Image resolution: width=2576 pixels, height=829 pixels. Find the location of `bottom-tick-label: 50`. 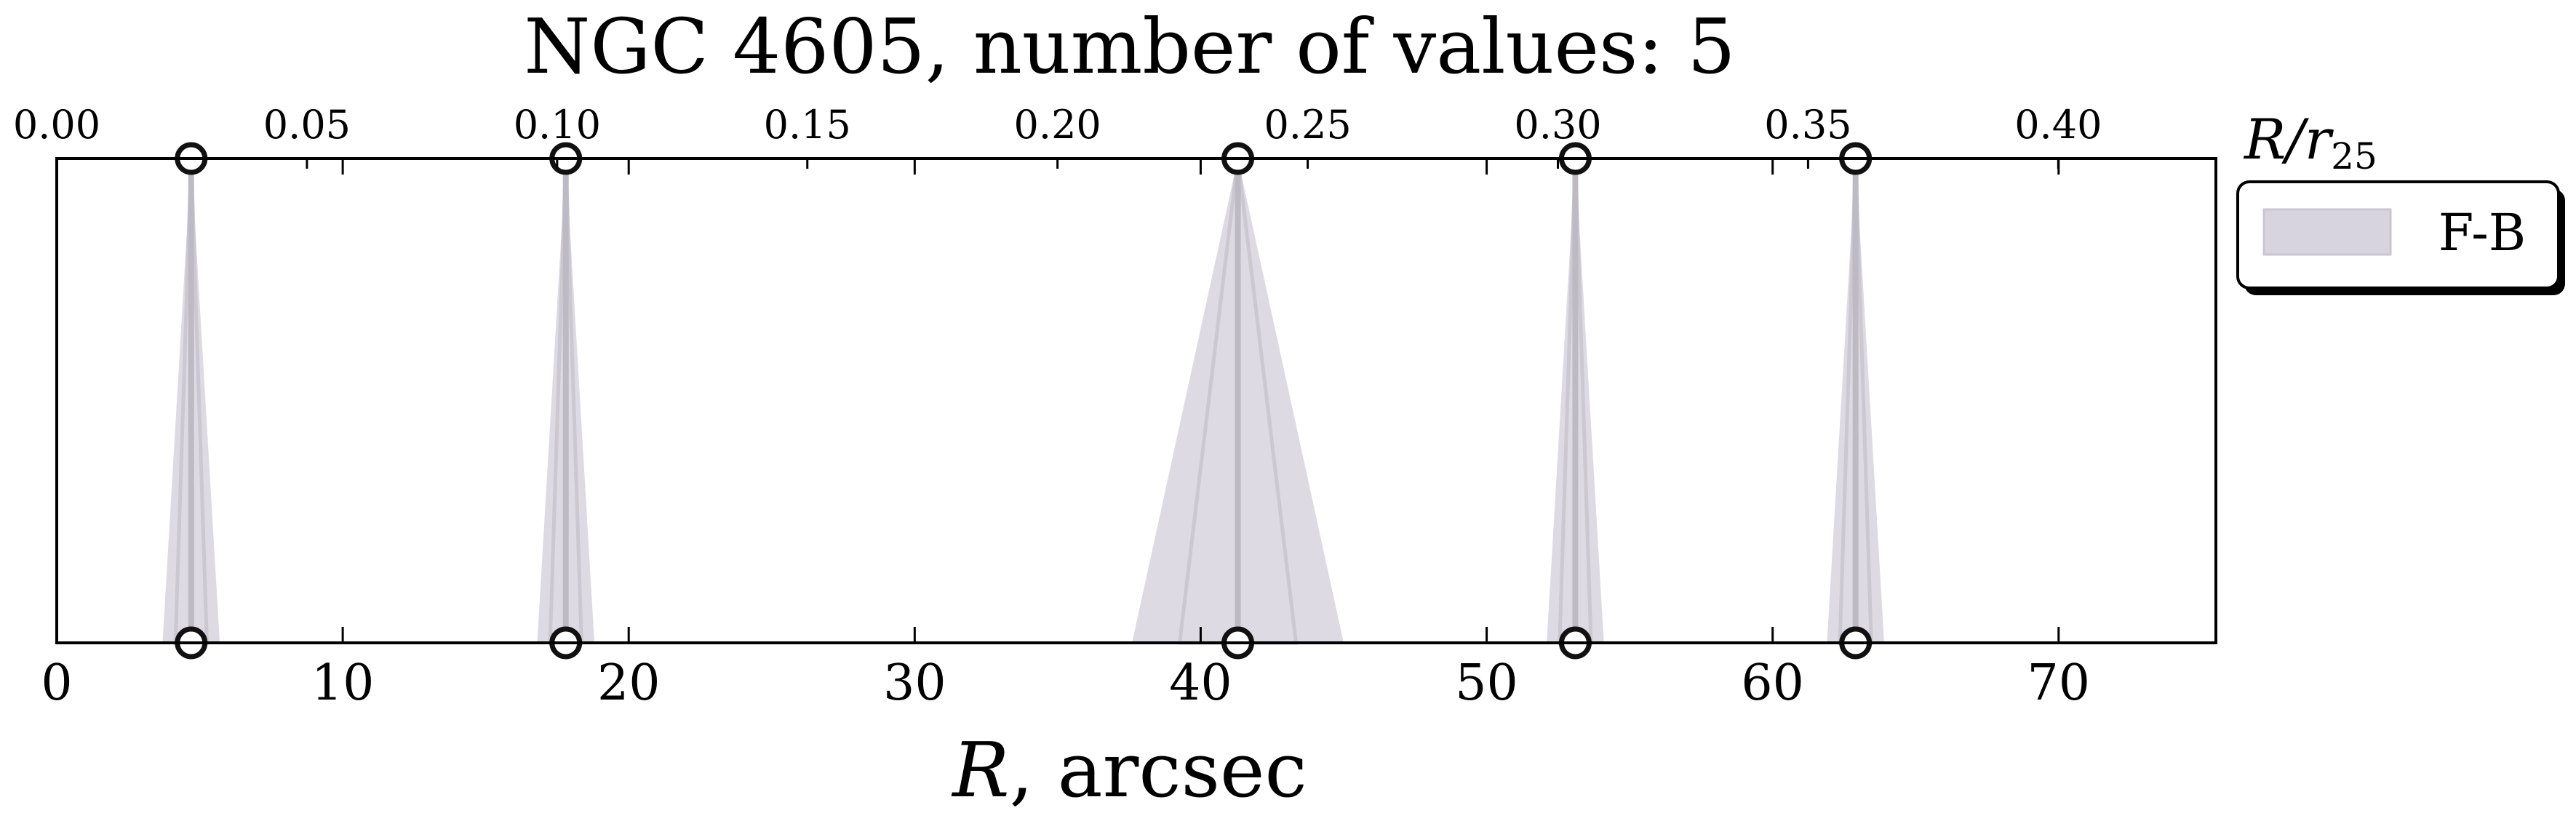

bottom-tick-label: 50 is located at coordinates (1486, 683).